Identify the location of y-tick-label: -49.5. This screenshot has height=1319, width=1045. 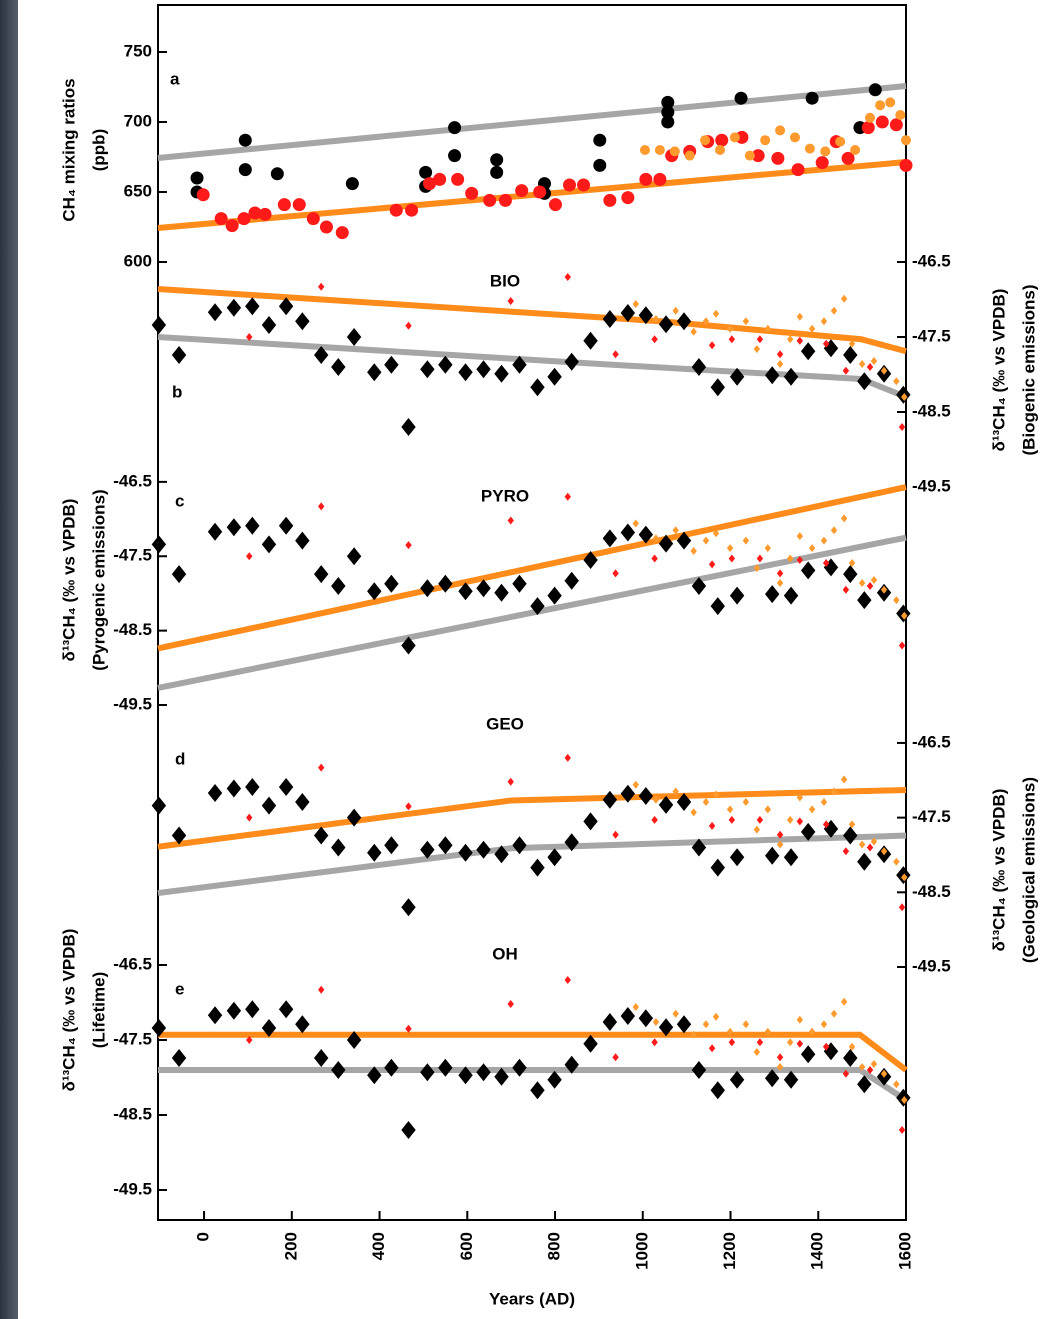
(931, 965).